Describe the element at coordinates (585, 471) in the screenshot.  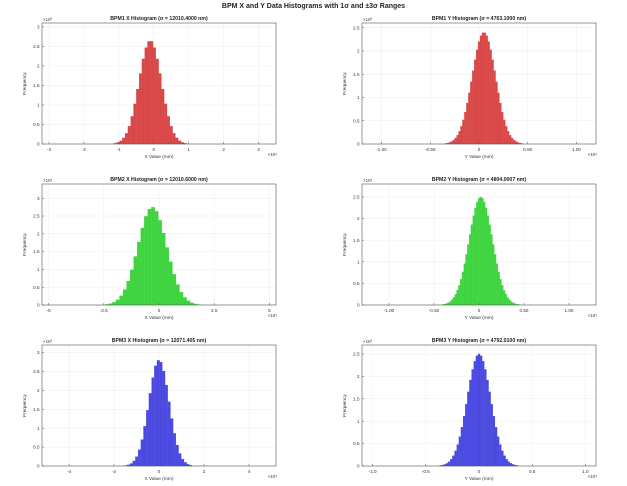
I see `x-tick-label: 1.0` at that location.